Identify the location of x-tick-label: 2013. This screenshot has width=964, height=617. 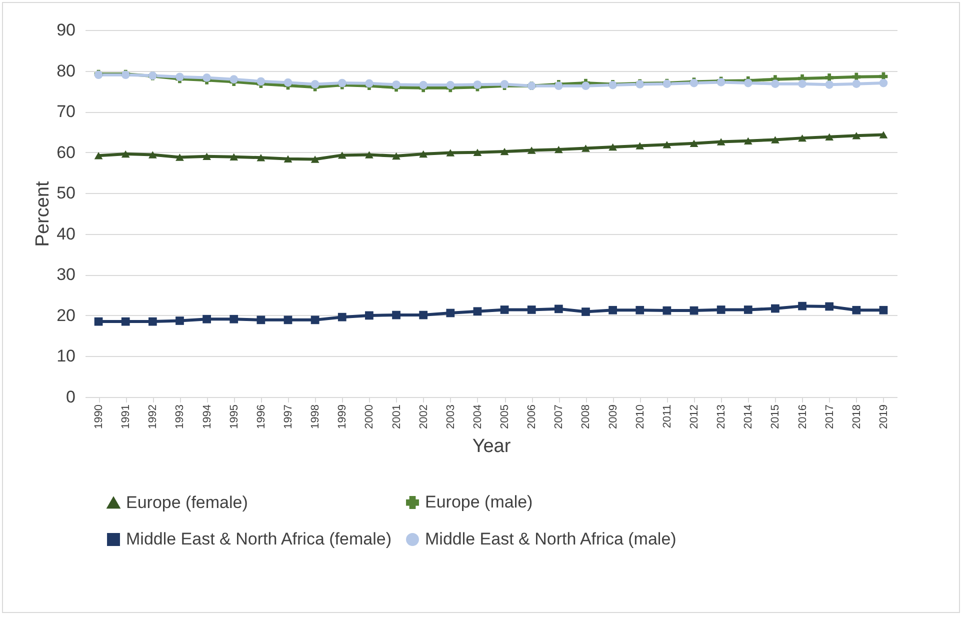
(722, 416).